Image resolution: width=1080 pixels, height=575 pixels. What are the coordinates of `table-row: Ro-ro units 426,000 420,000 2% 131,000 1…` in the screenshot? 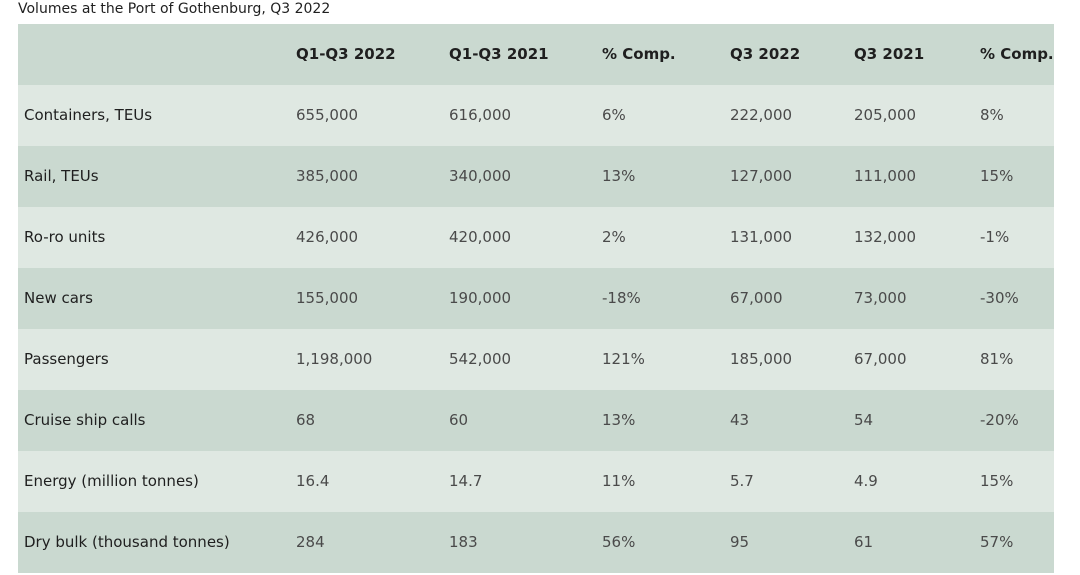 It's located at (536, 237).